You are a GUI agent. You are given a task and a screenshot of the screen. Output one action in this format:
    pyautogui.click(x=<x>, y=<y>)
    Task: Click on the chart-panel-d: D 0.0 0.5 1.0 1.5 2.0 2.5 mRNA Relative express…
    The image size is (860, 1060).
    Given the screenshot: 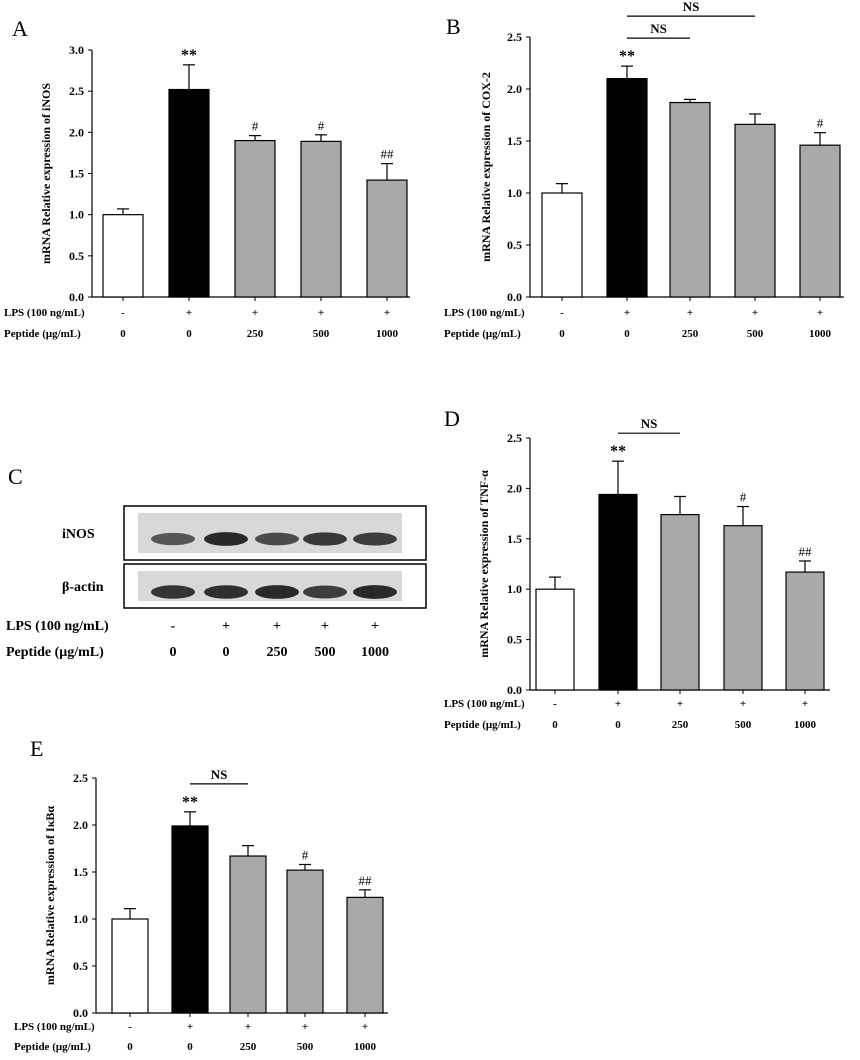 What is the action you would take?
    pyautogui.click(x=637, y=568)
    